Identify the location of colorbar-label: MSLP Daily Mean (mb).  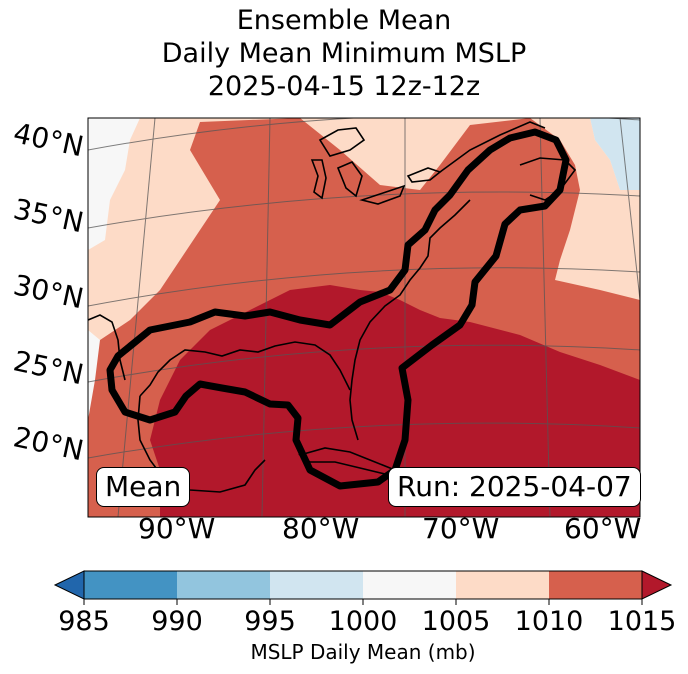
(363, 652).